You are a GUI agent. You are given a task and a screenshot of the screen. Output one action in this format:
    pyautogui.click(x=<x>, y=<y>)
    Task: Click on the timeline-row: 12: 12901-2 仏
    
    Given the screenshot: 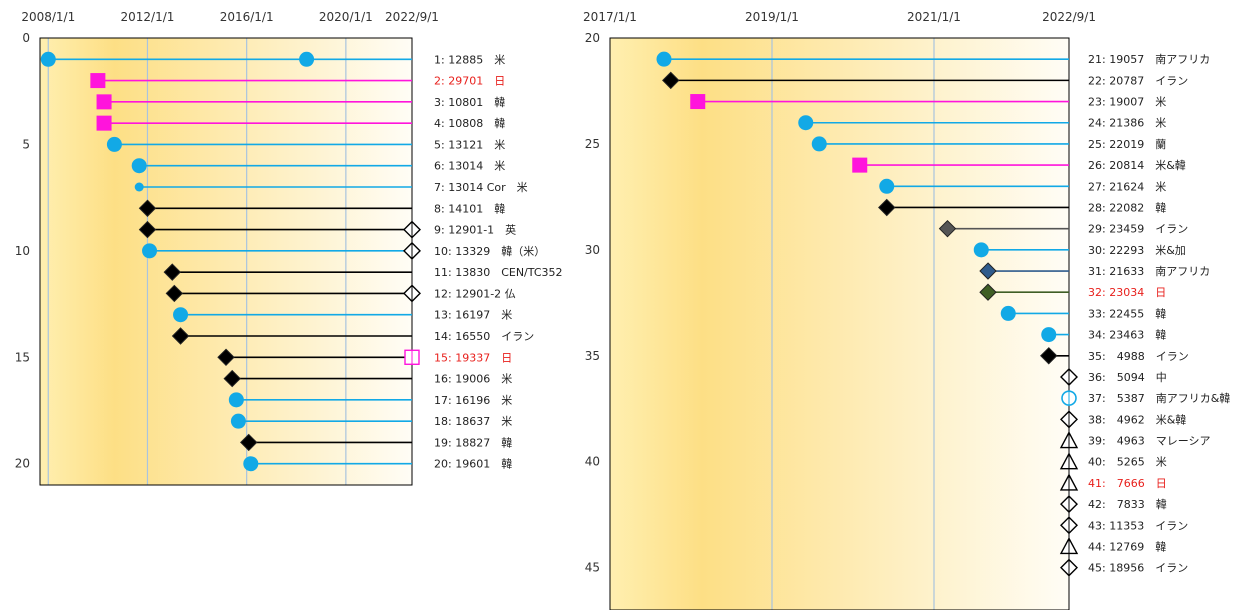 What is the action you would take?
    pyautogui.click(x=340, y=293)
    